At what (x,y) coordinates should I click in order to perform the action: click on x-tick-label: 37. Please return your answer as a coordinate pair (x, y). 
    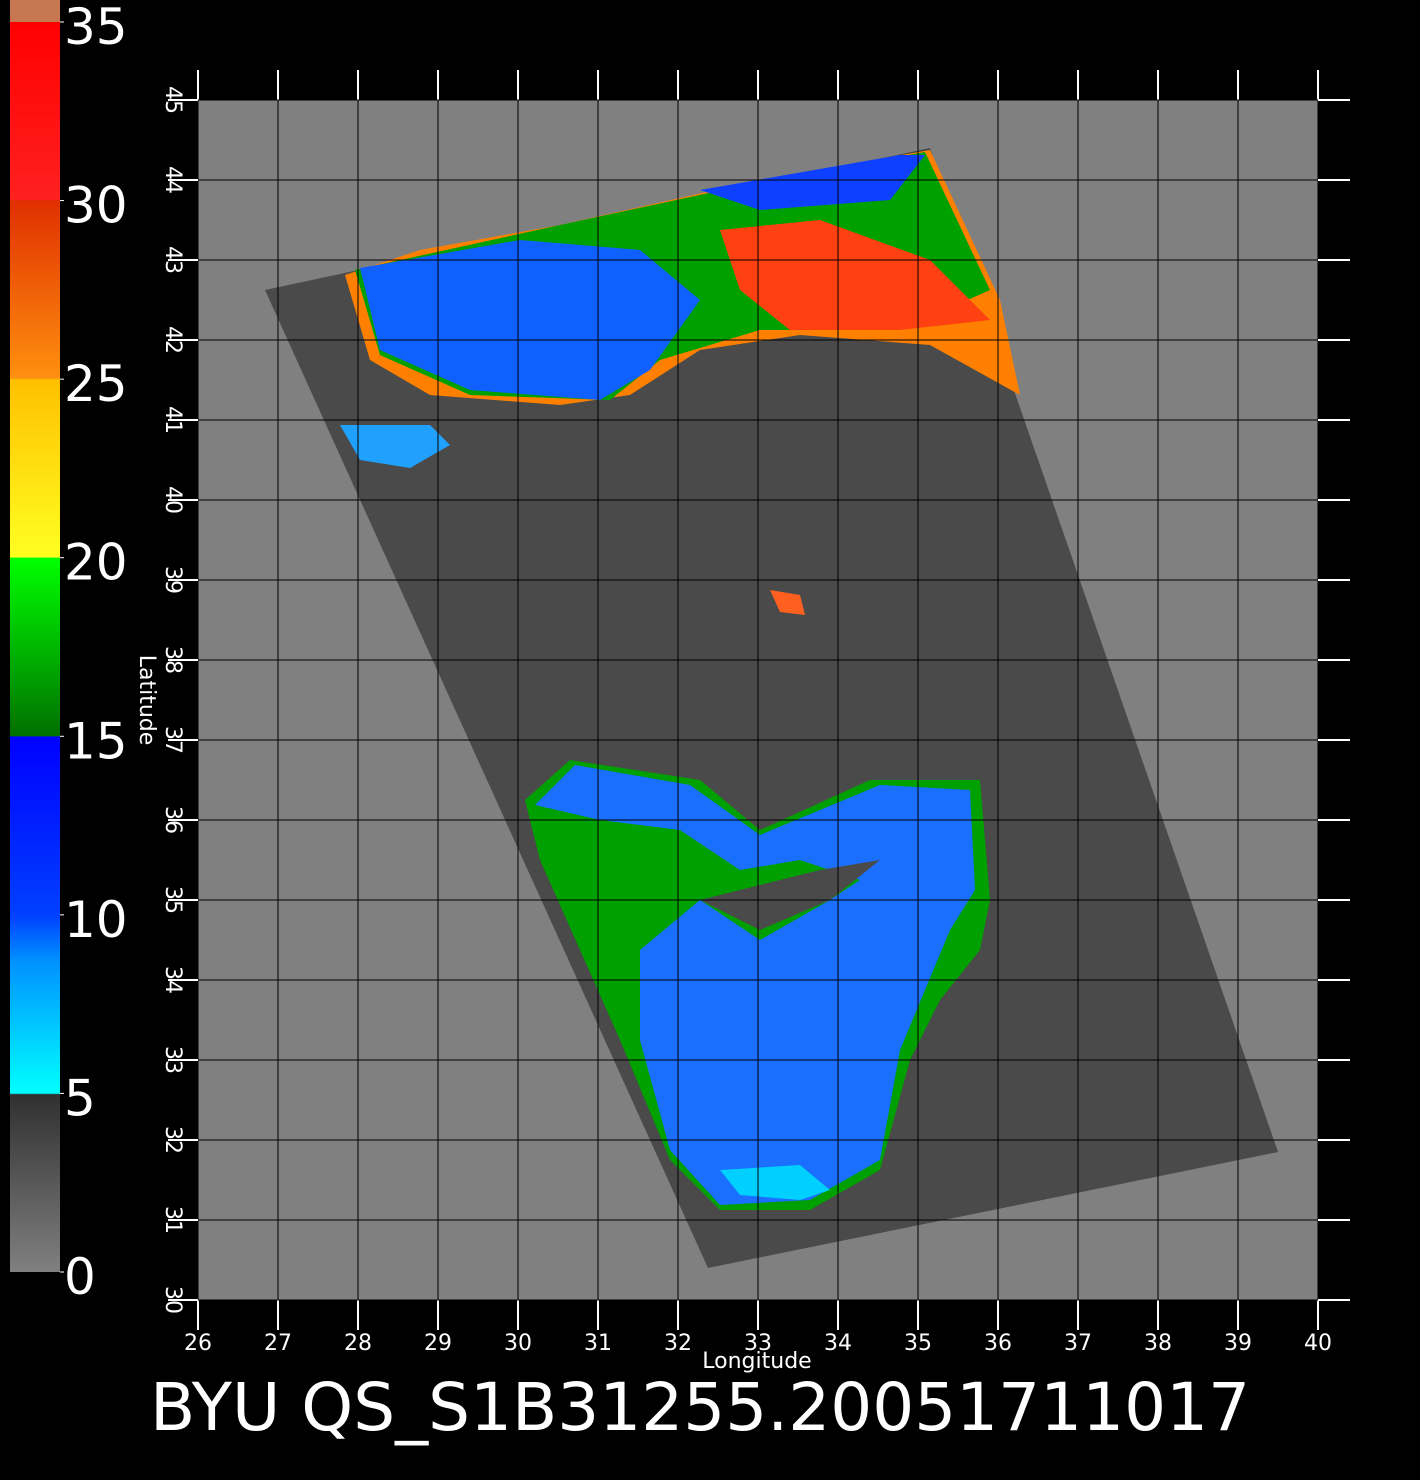
    Looking at the image, I should click on (1078, 1343).